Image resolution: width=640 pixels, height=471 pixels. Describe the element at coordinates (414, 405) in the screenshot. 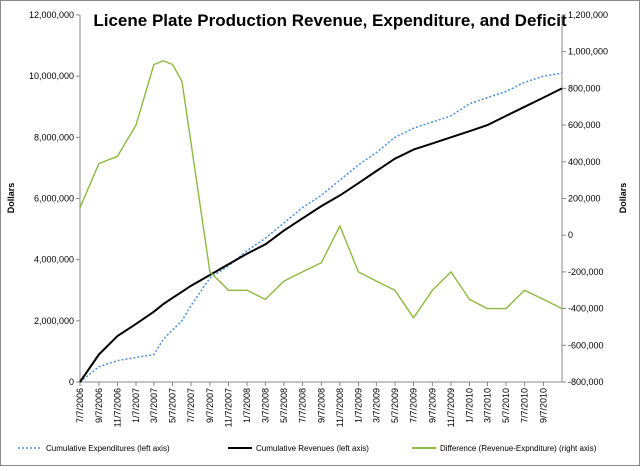

I see `x-tick-label: 7/7/2009` at that location.